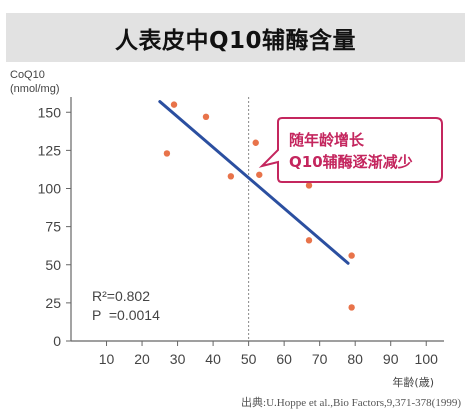 Image resolution: width=471 pixels, height=419 pixels. I want to click on callout-bubble, so click(350, 150).